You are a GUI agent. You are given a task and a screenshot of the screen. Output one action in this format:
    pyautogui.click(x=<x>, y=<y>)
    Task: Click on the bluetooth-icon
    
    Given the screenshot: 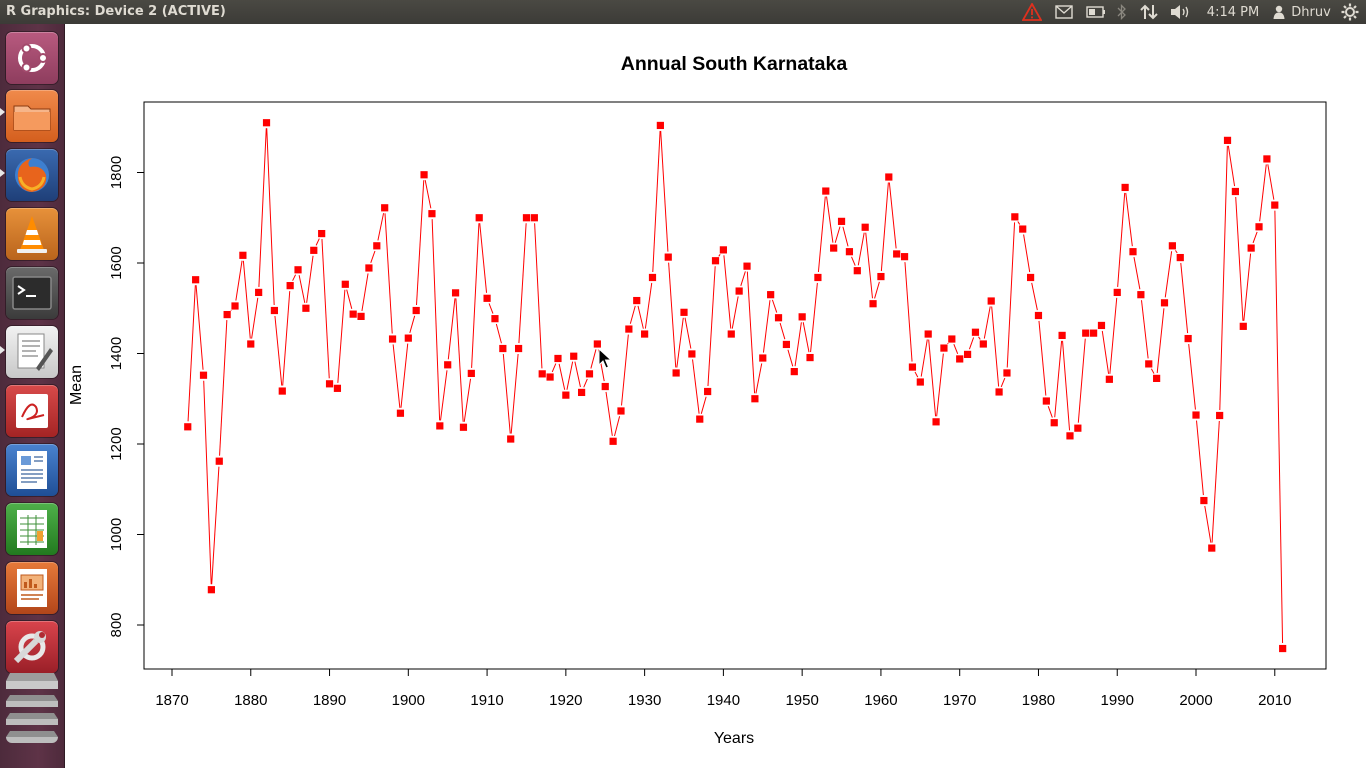 What is the action you would take?
    pyautogui.click(x=1122, y=12)
    